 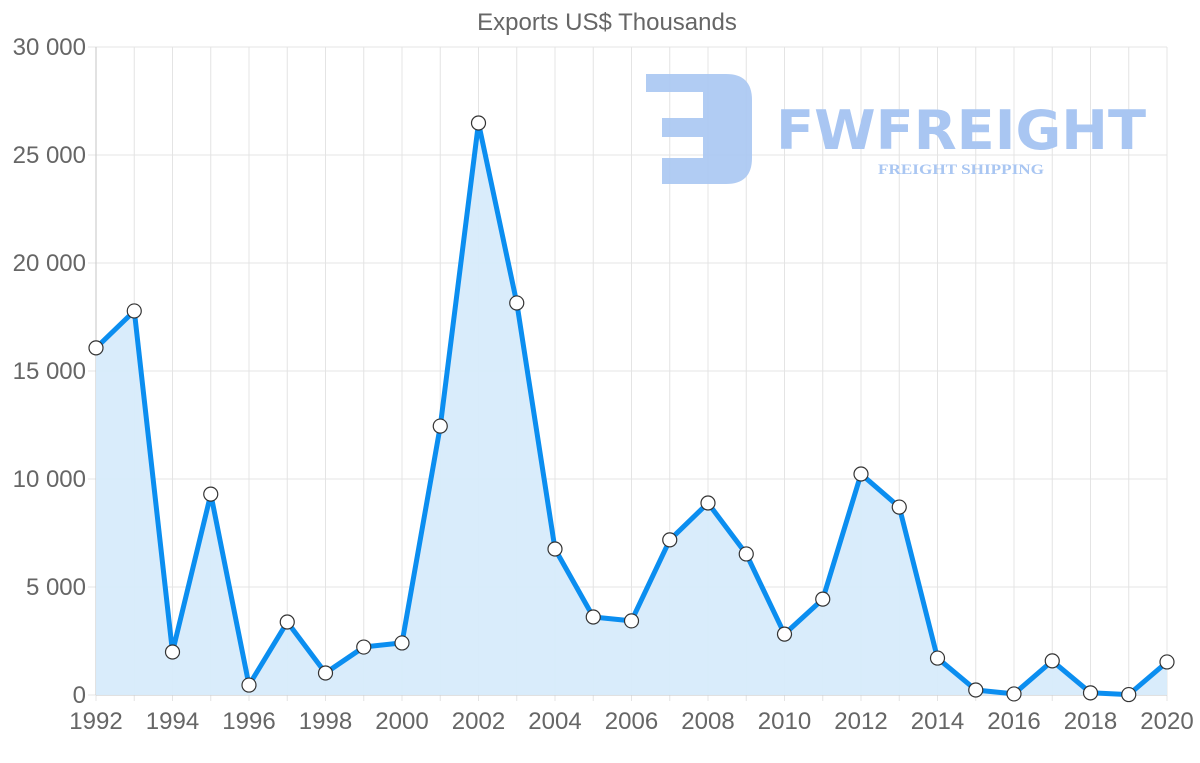 What do you see at coordinates (1090, 721) in the screenshot?
I see `x-tick-label: 2018` at bounding box center [1090, 721].